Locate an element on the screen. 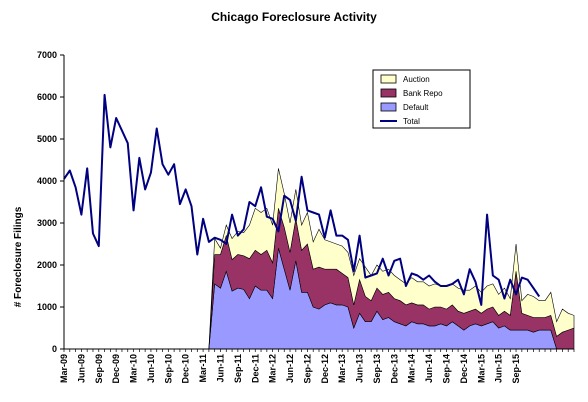 The height and width of the screenshot is (402, 588). x-tick-label: Sep-11 is located at coordinates (238, 368).